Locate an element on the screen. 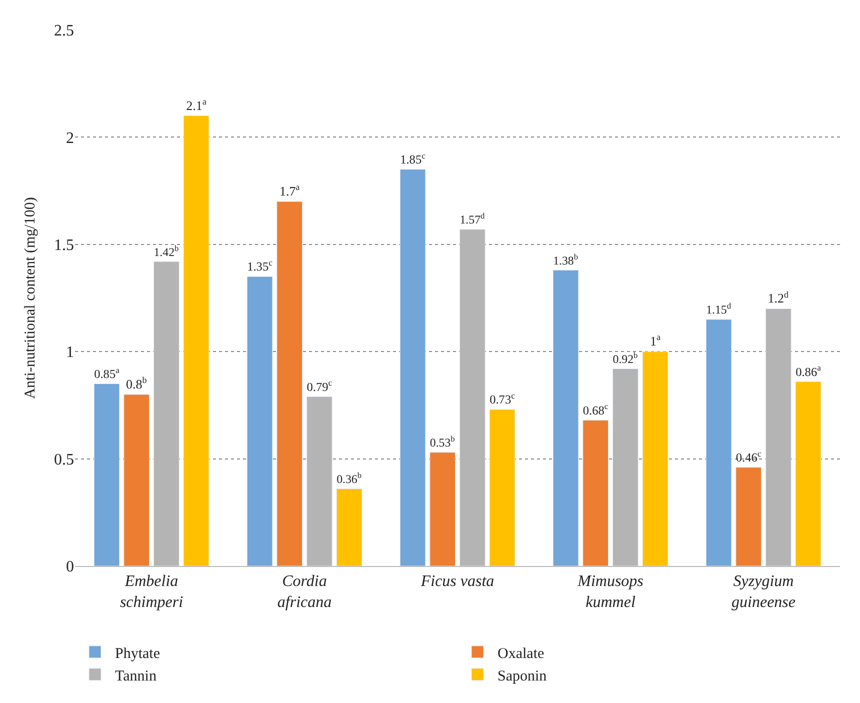 This screenshot has width=860, height=703. data-label: 0.8$^{b}$ is located at coordinates (137, 383).